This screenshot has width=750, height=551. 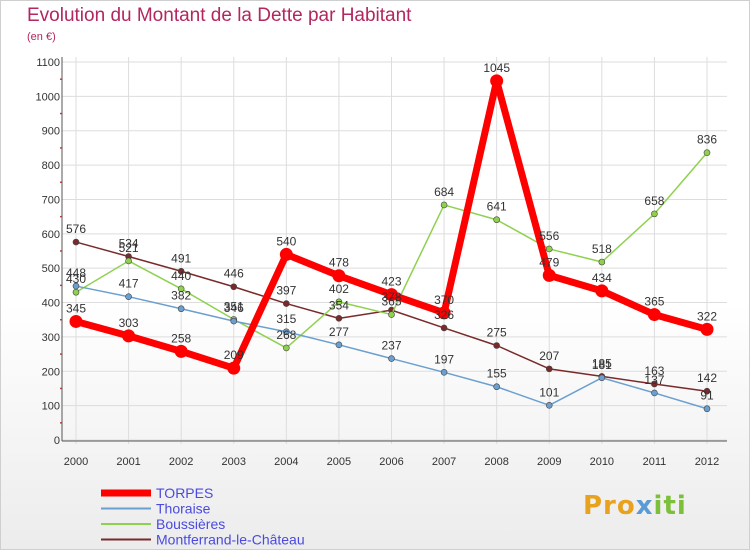 I want to click on data-label: 237, so click(x=391, y=346).